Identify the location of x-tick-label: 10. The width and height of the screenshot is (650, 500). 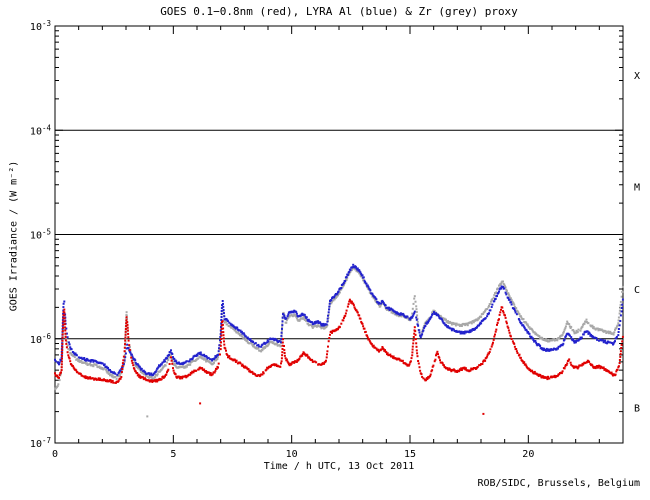
(292, 454).